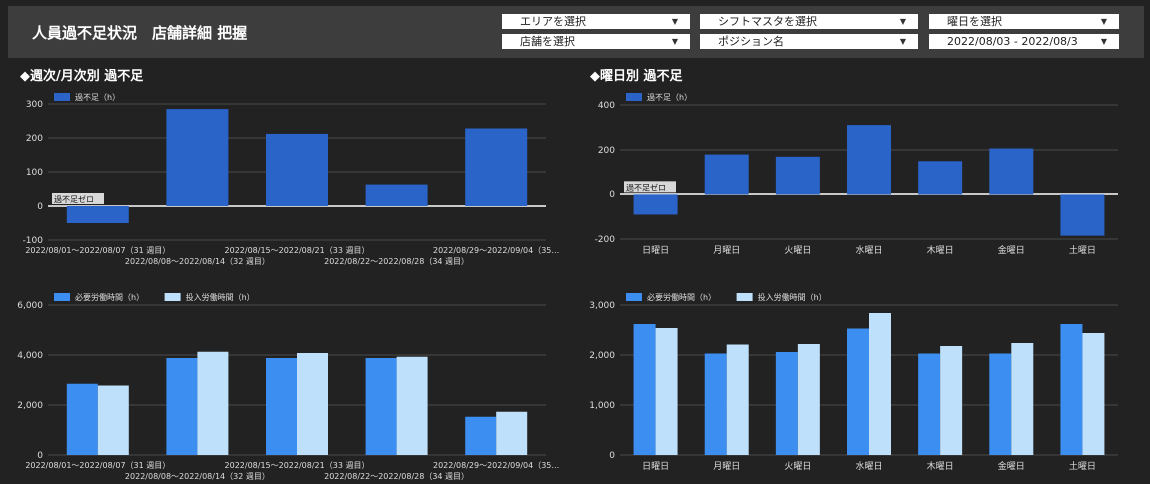  Describe the element at coordinates (30, 356) in the screenshot. I see `y-tick-label: 4,000` at that location.